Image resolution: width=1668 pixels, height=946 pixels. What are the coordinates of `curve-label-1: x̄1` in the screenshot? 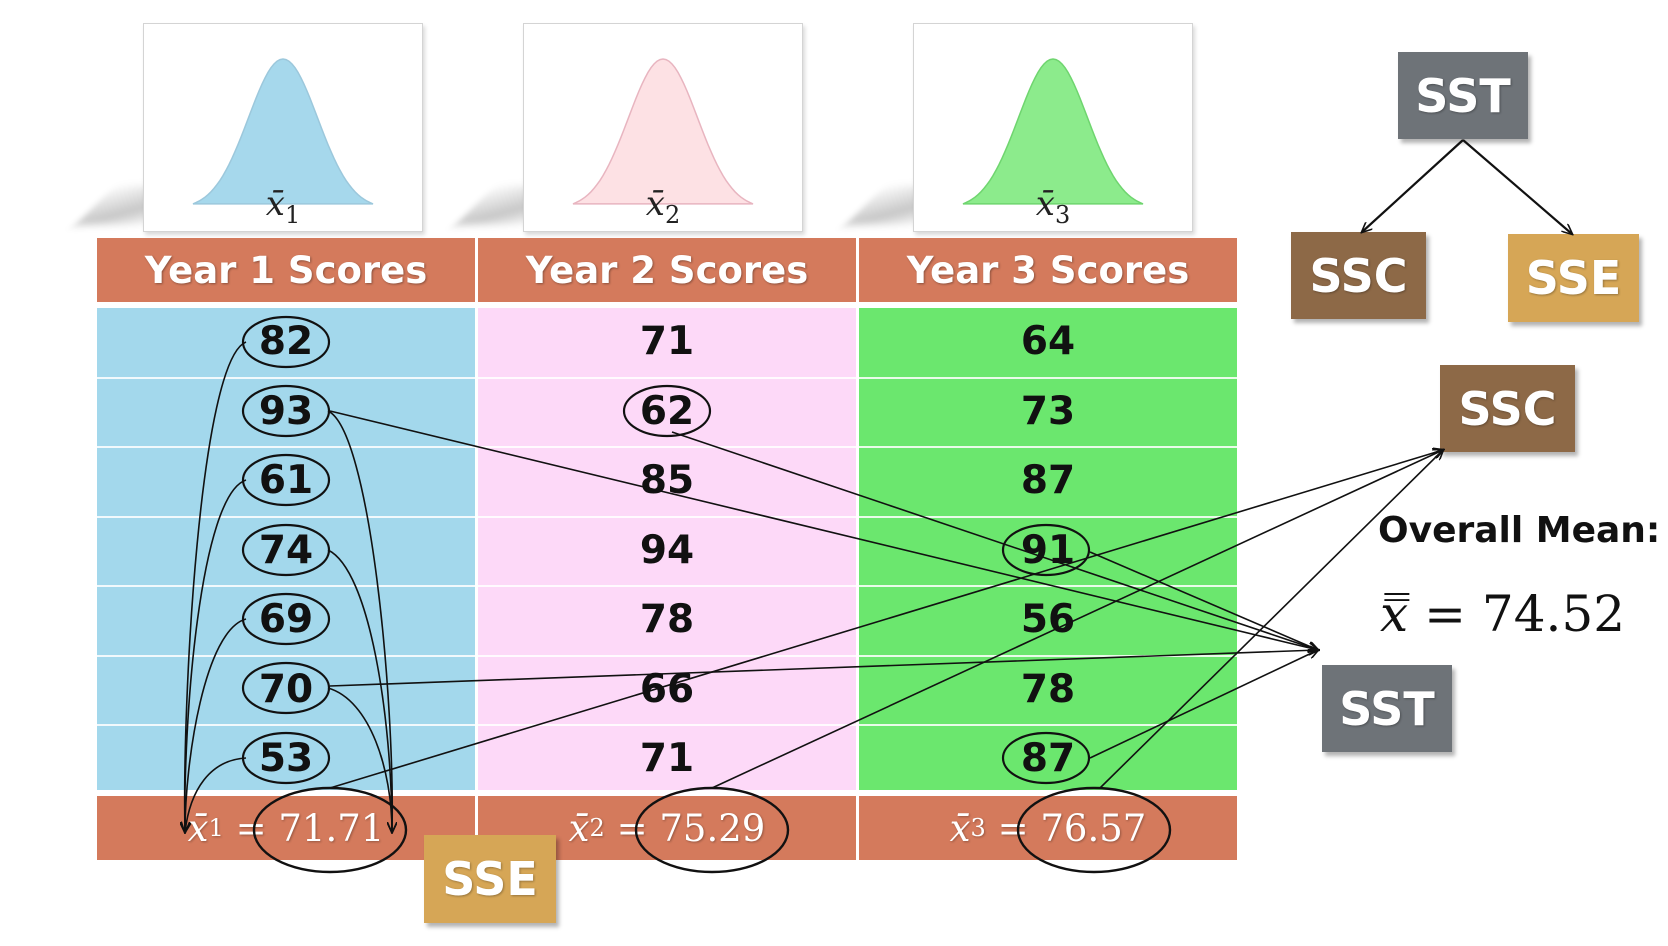 It's located at (283, 206).